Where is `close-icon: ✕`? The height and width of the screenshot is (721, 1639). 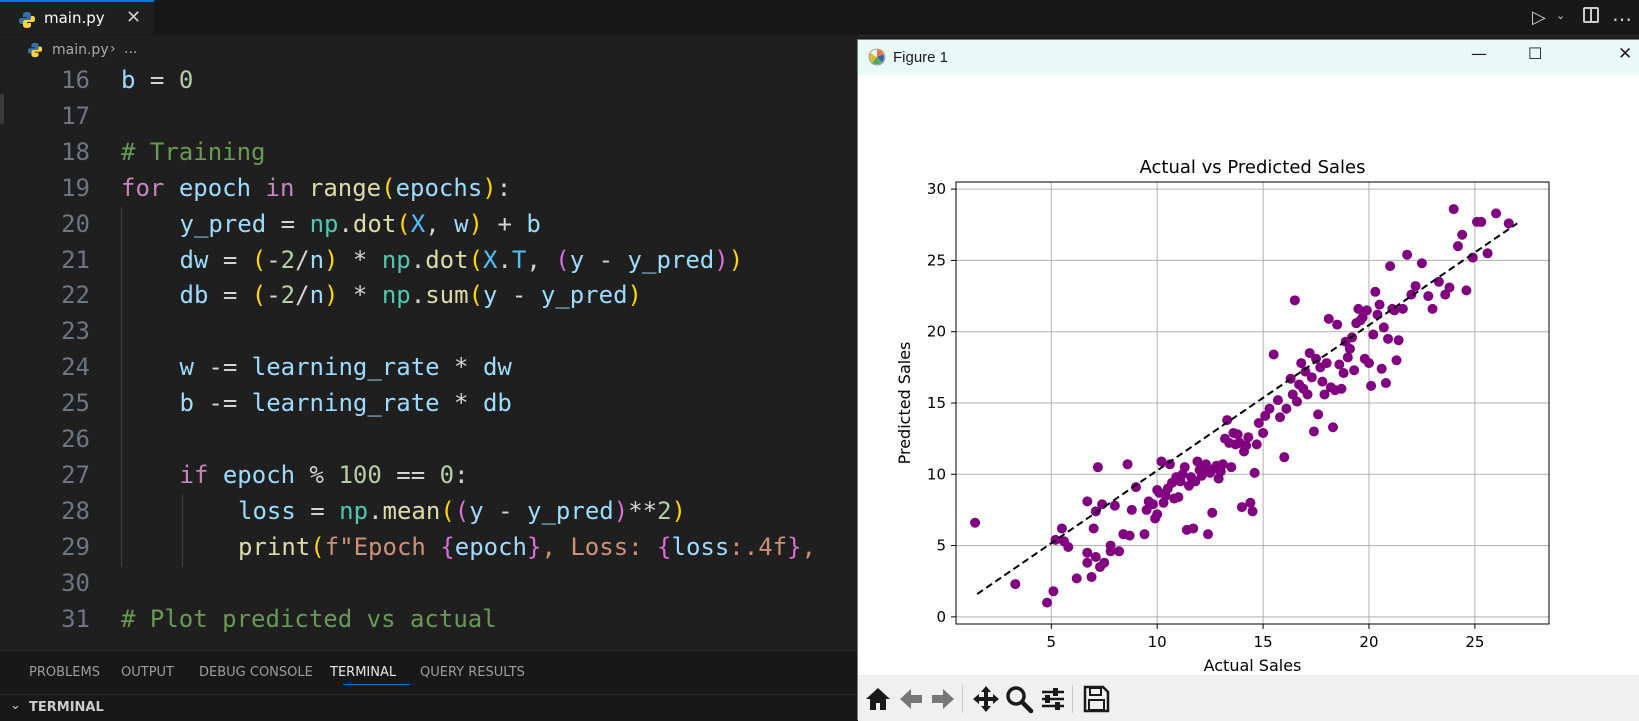 close-icon: ✕ is located at coordinates (1625, 54).